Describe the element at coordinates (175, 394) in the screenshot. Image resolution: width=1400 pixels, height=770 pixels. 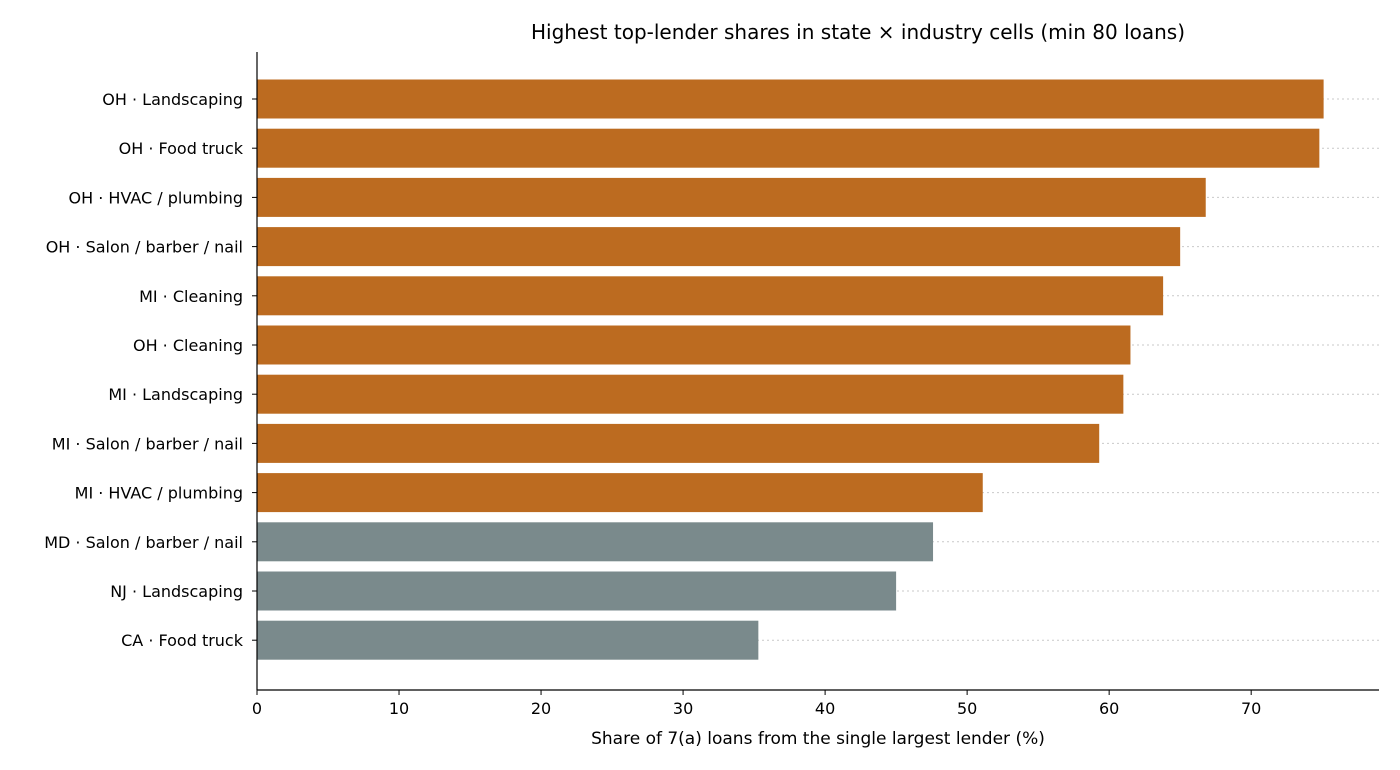
I see `category-label: MI · Landscaping` at that location.